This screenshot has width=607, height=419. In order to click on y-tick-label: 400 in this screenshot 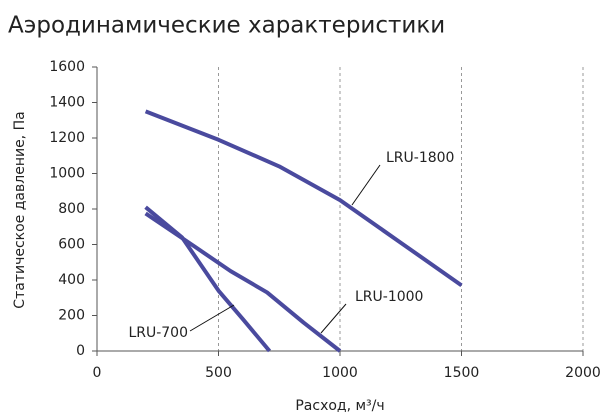, I will do `click(71, 280)`.